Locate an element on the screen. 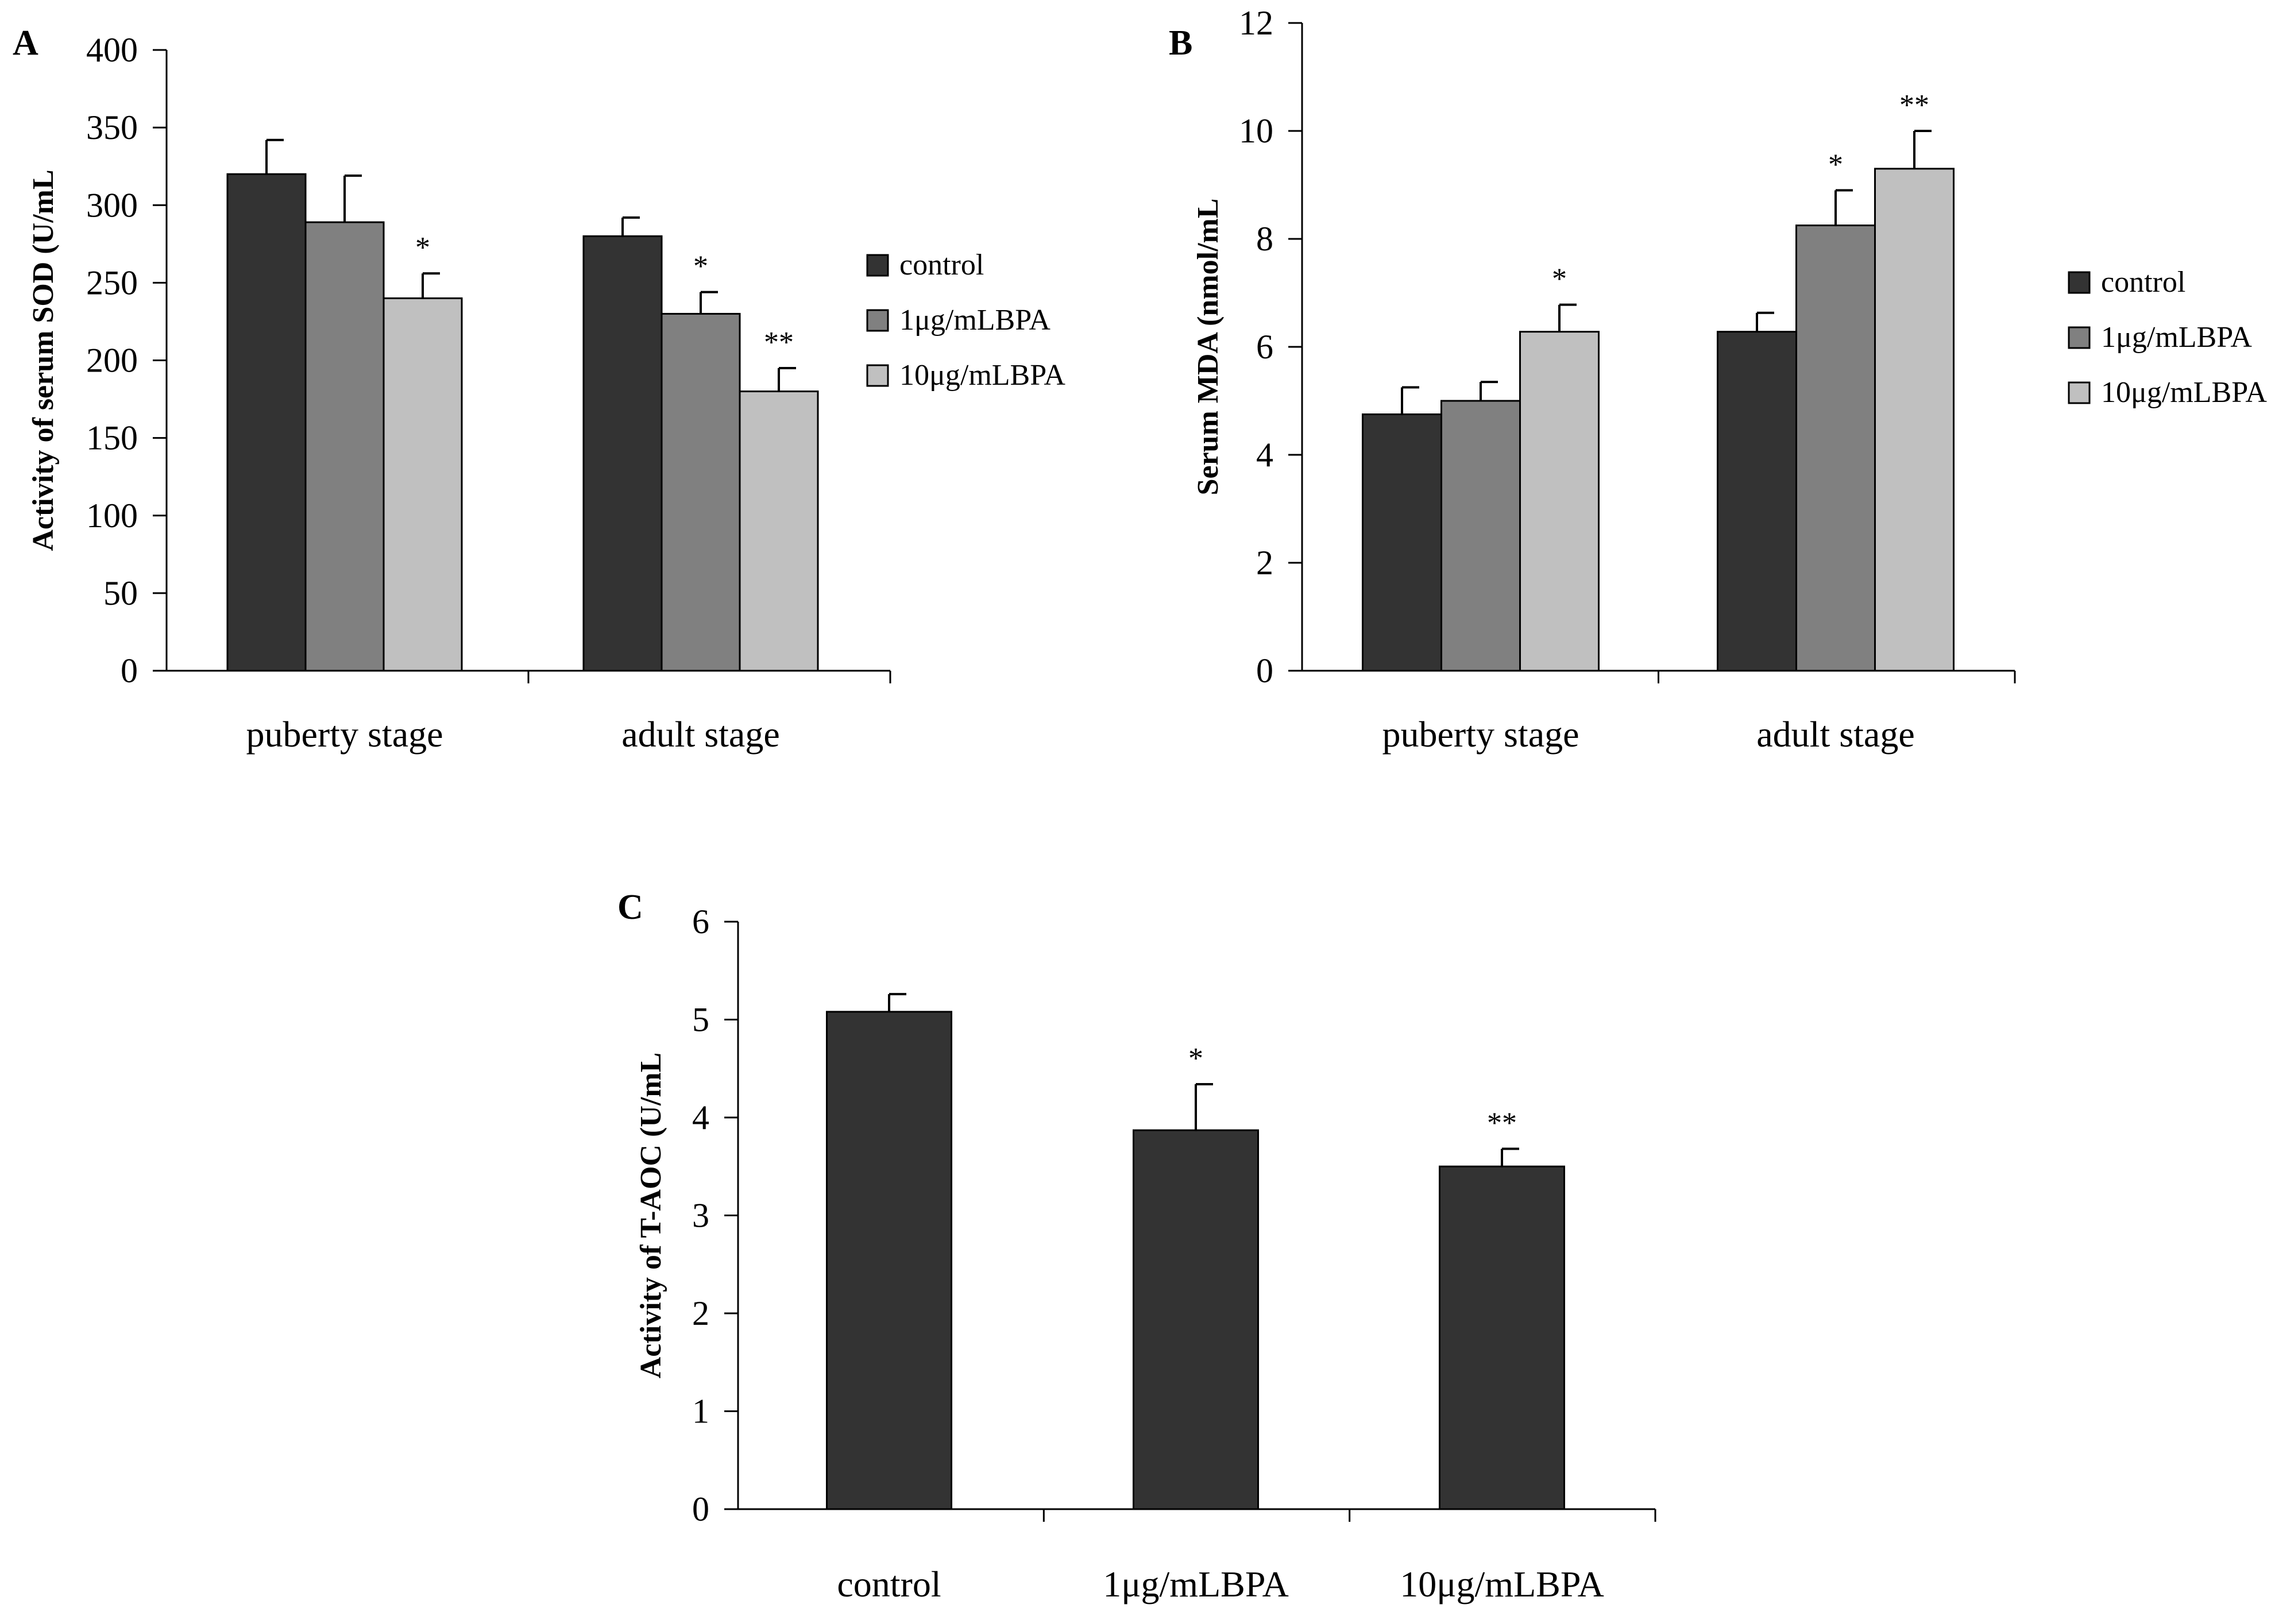 This screenshot has height=1624, width=2271. y-tick-label: 350 is located at coordinates (112, 127).